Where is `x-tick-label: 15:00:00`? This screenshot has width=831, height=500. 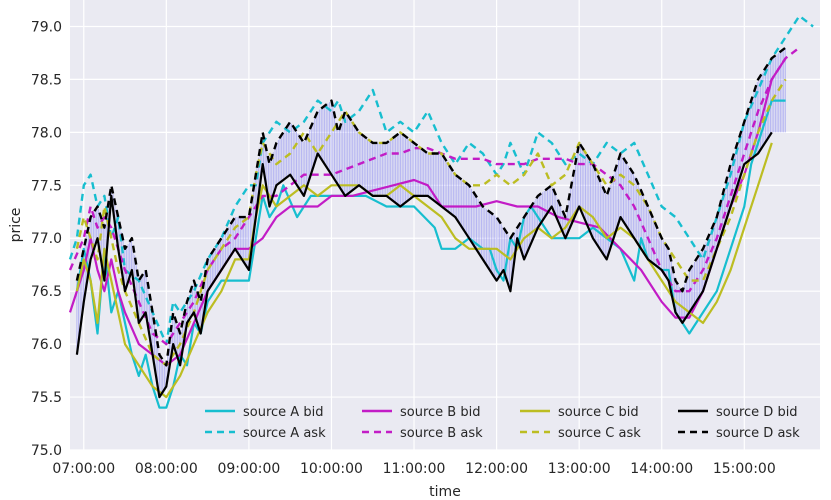 x-tick-label: 15:00:00 is located at coordinates (744, 469).